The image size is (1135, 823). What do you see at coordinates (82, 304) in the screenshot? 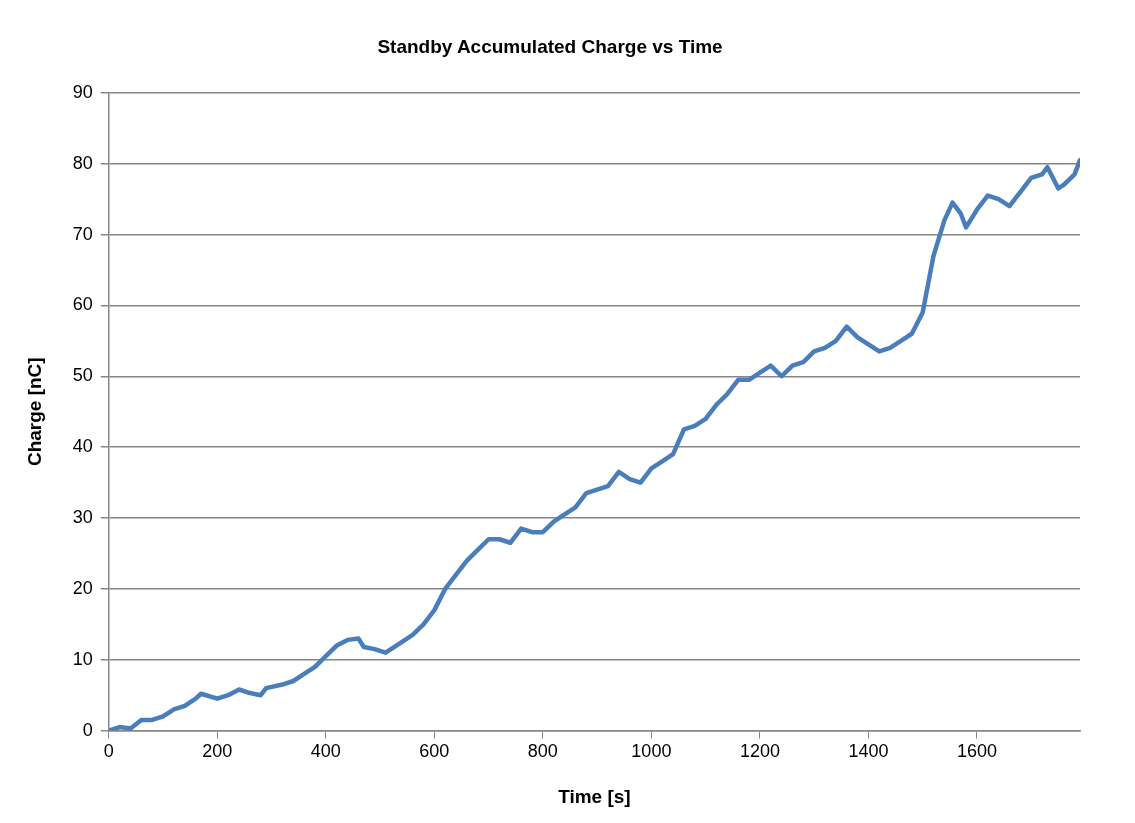
I see `y-tick-label: 60` at bounding box center [82, 304].